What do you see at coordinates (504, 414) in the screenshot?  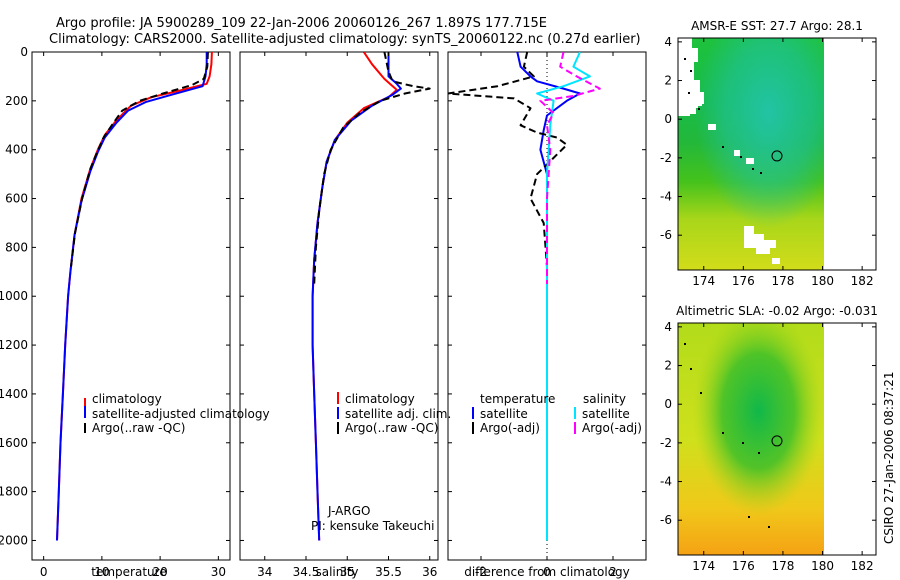 I see `diff-legend-temp-satellite: satellite` at bounding box center [504, 414].